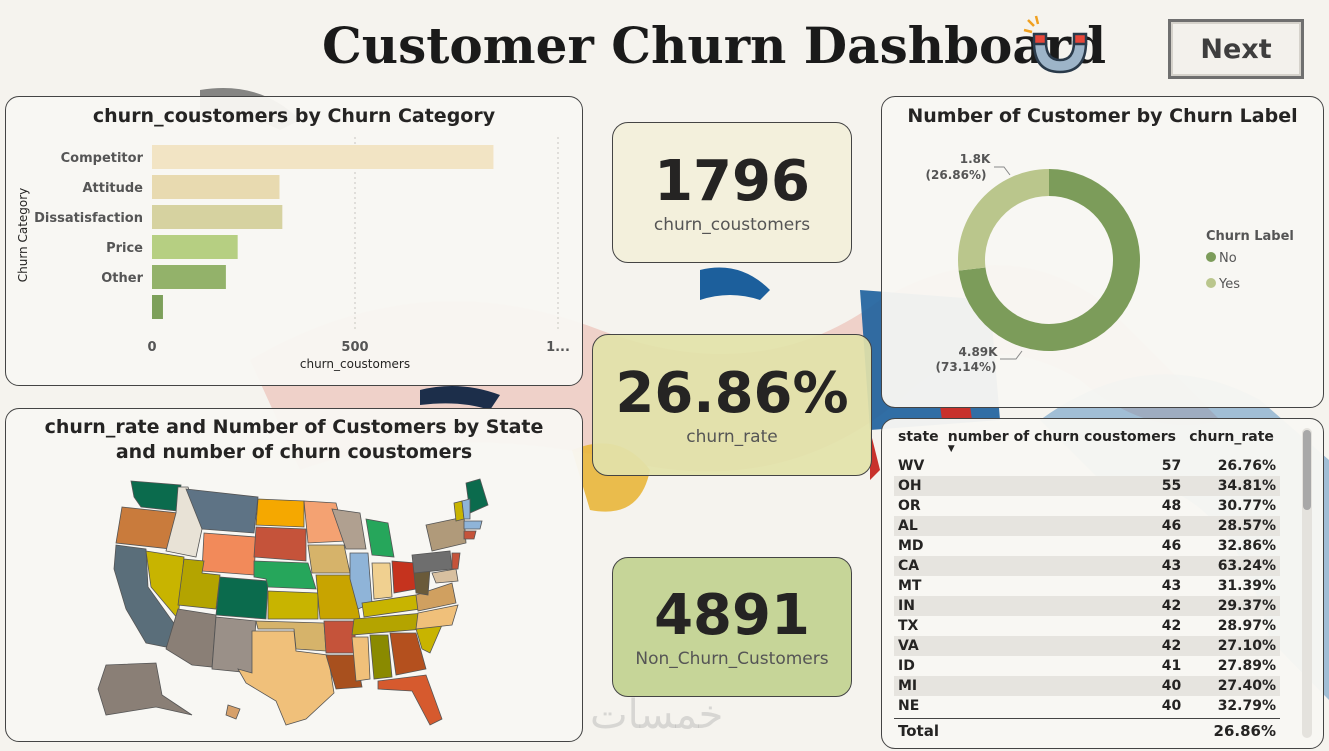 The image size is (1329, 751). Describe the element at coordinates (975, 159) in the screenshot. I see `data-label-yes: 1.8K` at that location.